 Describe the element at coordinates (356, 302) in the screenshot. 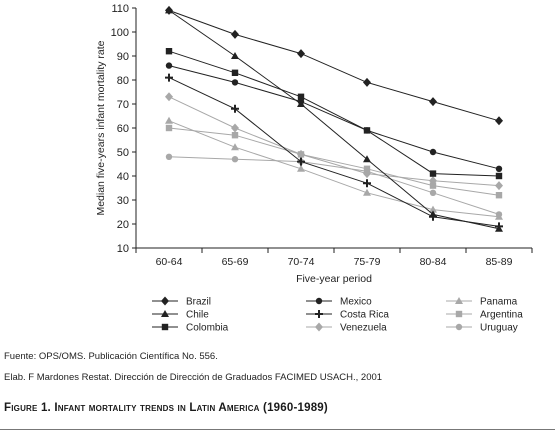

I see `legend-label-mexico: Mexico` at that location.